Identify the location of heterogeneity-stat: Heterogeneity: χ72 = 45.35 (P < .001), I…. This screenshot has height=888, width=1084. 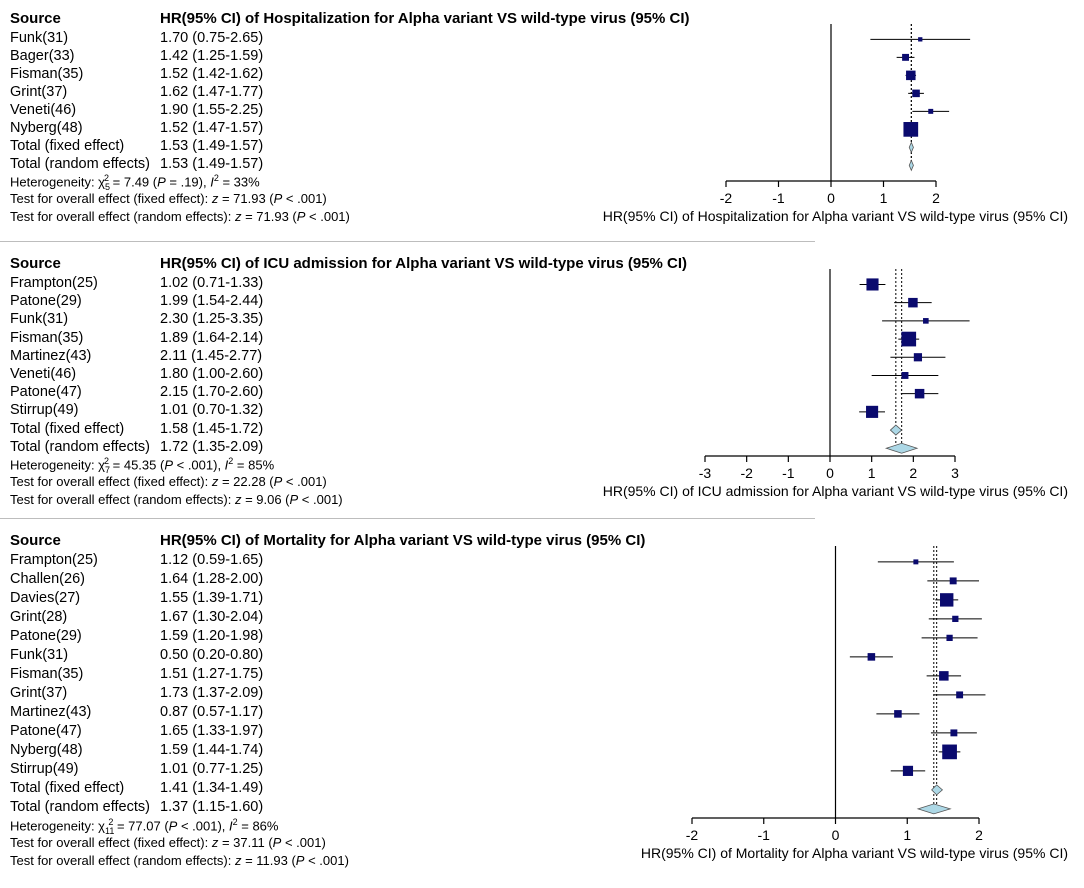
(142, 465).